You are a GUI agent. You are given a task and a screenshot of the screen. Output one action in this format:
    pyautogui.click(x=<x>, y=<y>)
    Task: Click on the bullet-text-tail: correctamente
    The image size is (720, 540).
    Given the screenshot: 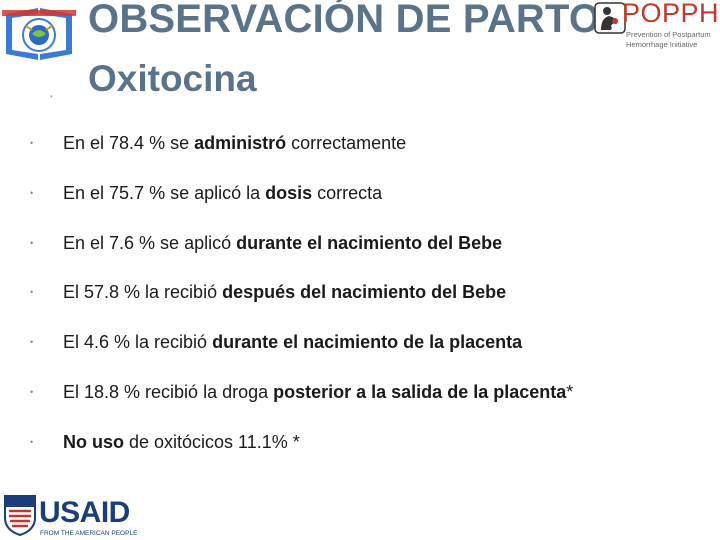 What is the action you would take?
    pyautogui.click(x=346, y=143)
    